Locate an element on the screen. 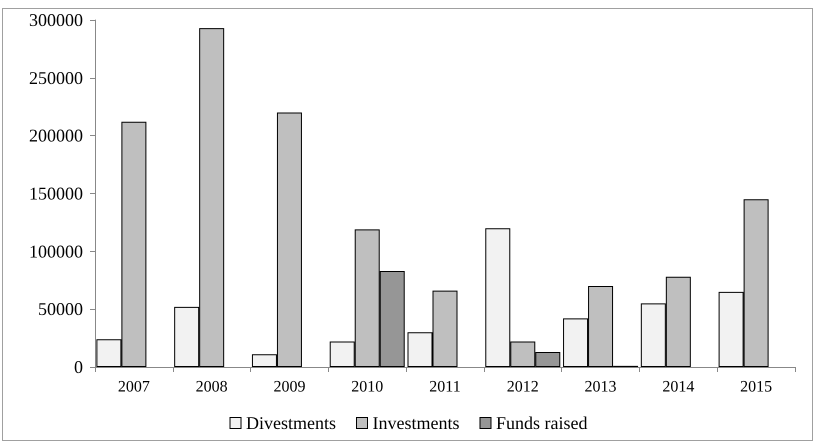 This screenshot has height=445, width=817. x-tick-label: 2014 is located at coordinates (678, 387).